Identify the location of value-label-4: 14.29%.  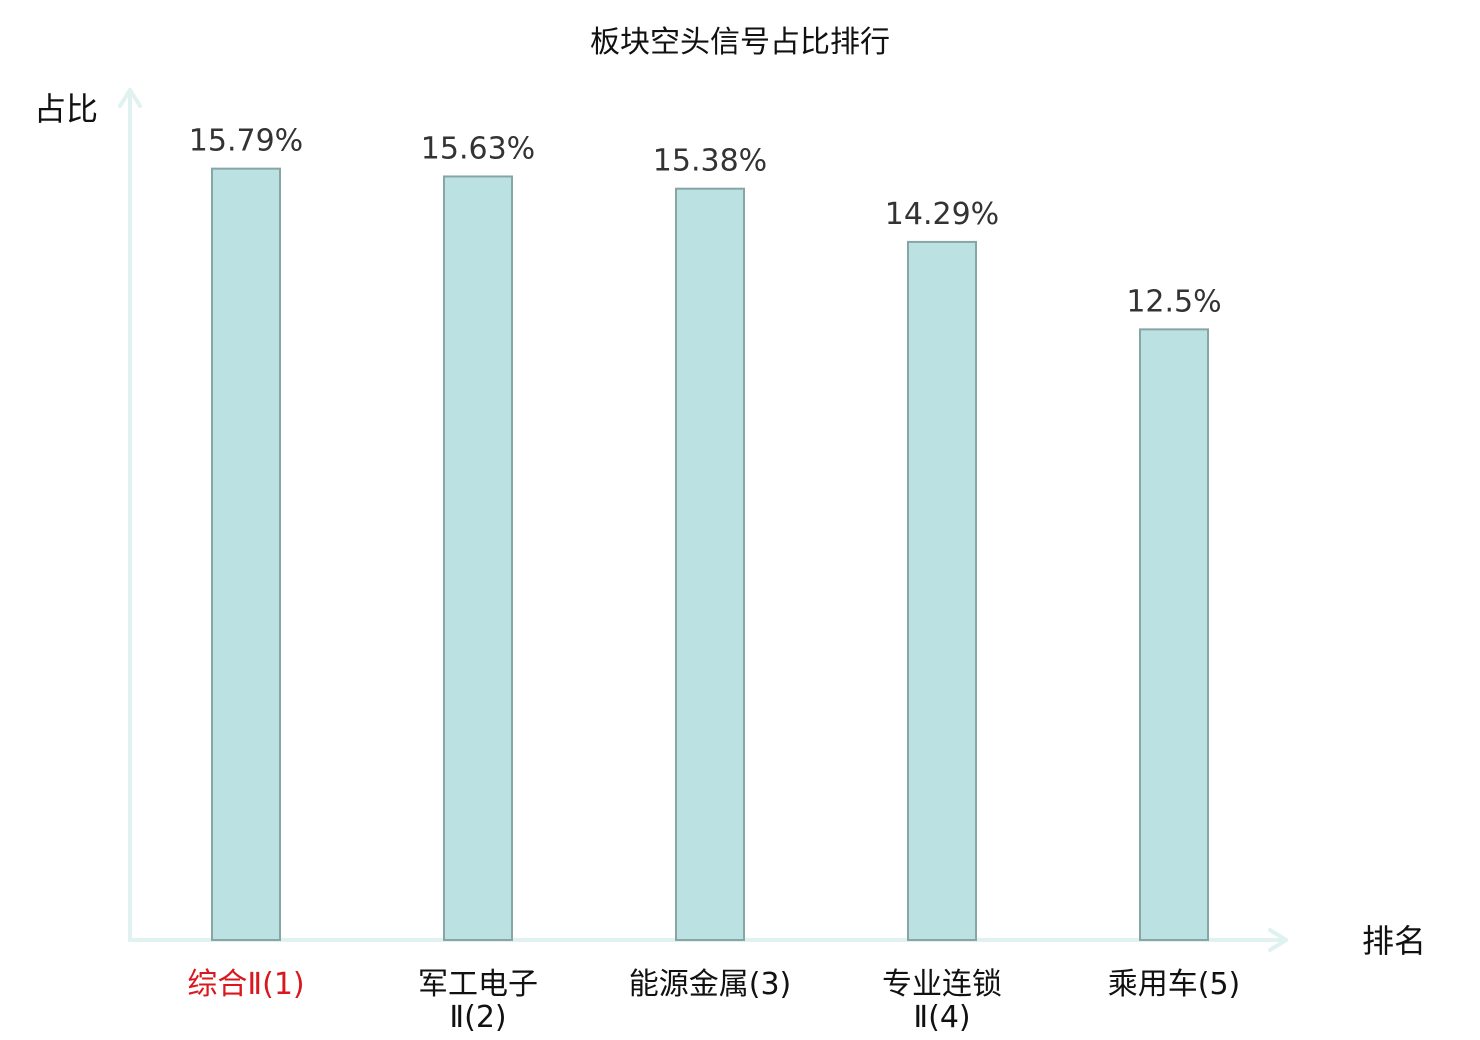
(942, 214).